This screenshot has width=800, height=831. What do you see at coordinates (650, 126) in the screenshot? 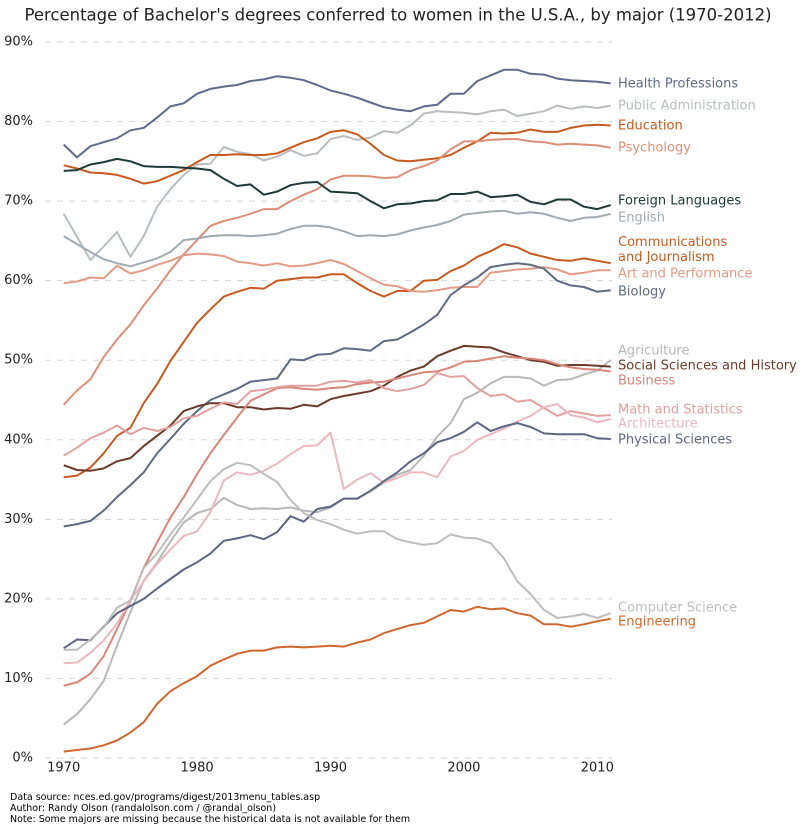
I see `series-label: Education` at bounding box center [650, 126].